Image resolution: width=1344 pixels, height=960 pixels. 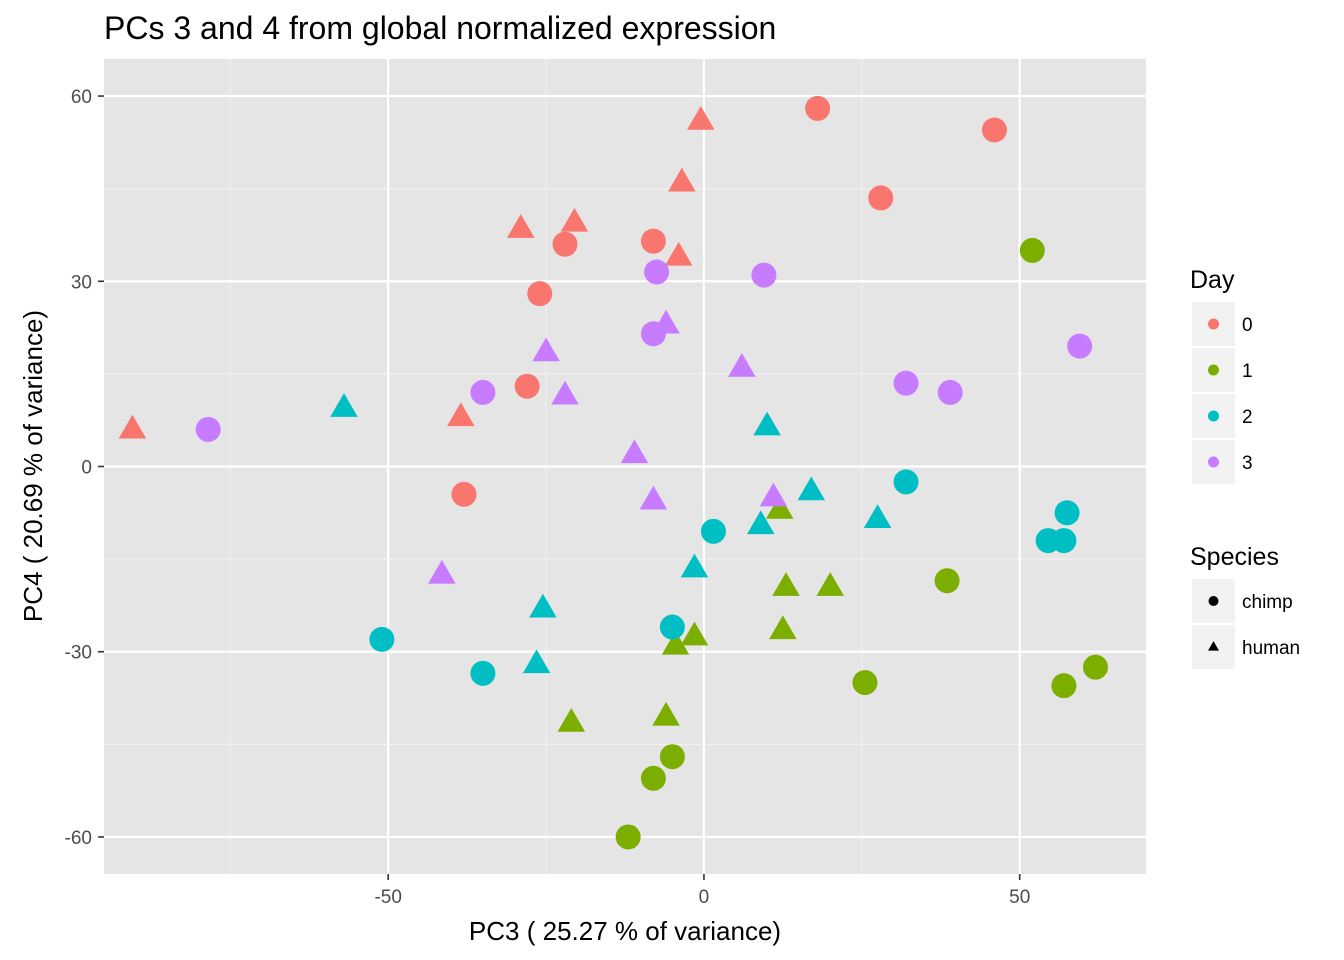 I want to click on x-axis: -50 0 50, so click(x=702, y=891).